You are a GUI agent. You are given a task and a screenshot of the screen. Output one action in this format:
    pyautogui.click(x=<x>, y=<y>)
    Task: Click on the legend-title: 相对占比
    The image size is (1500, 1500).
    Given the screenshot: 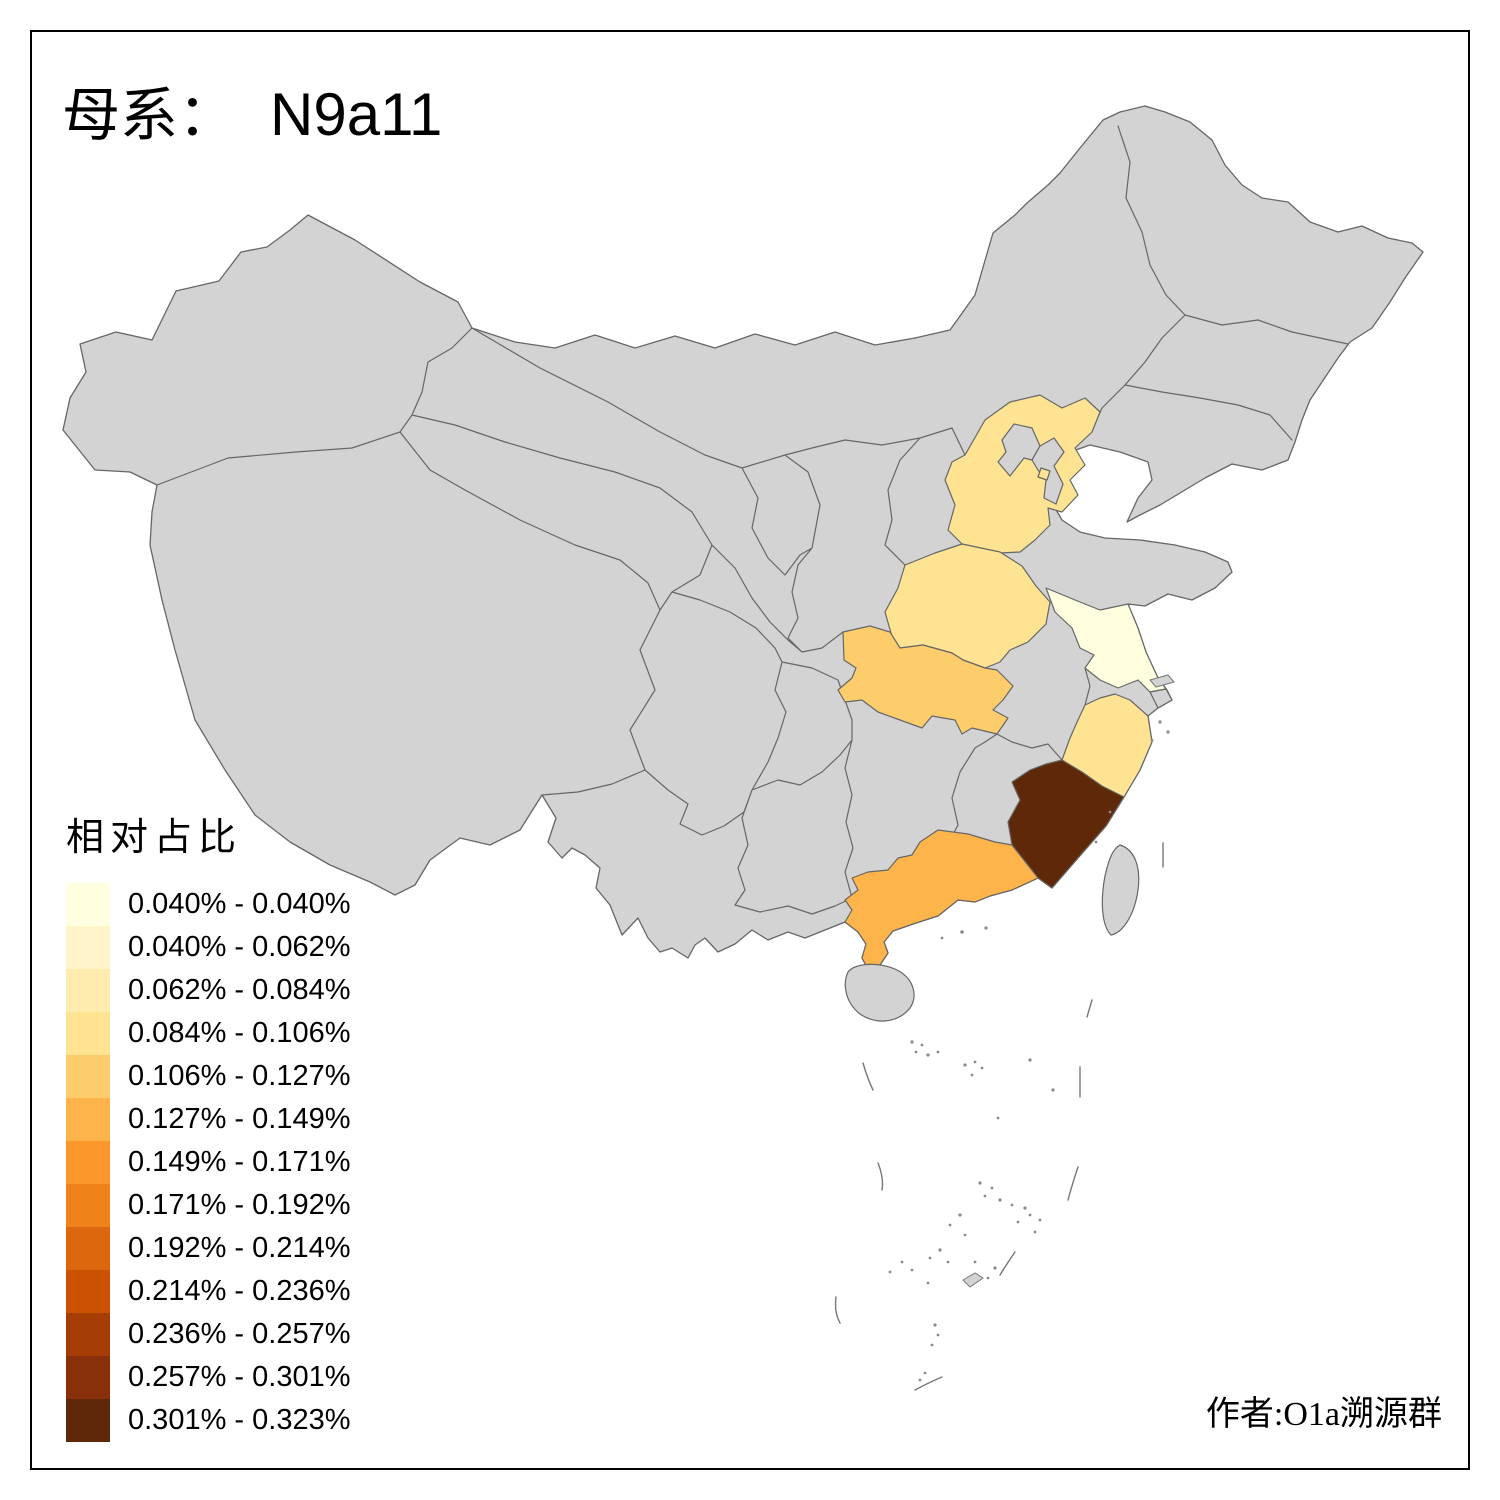 What is the action you would take?
    pyautogui.click(x=154, y=838)
    